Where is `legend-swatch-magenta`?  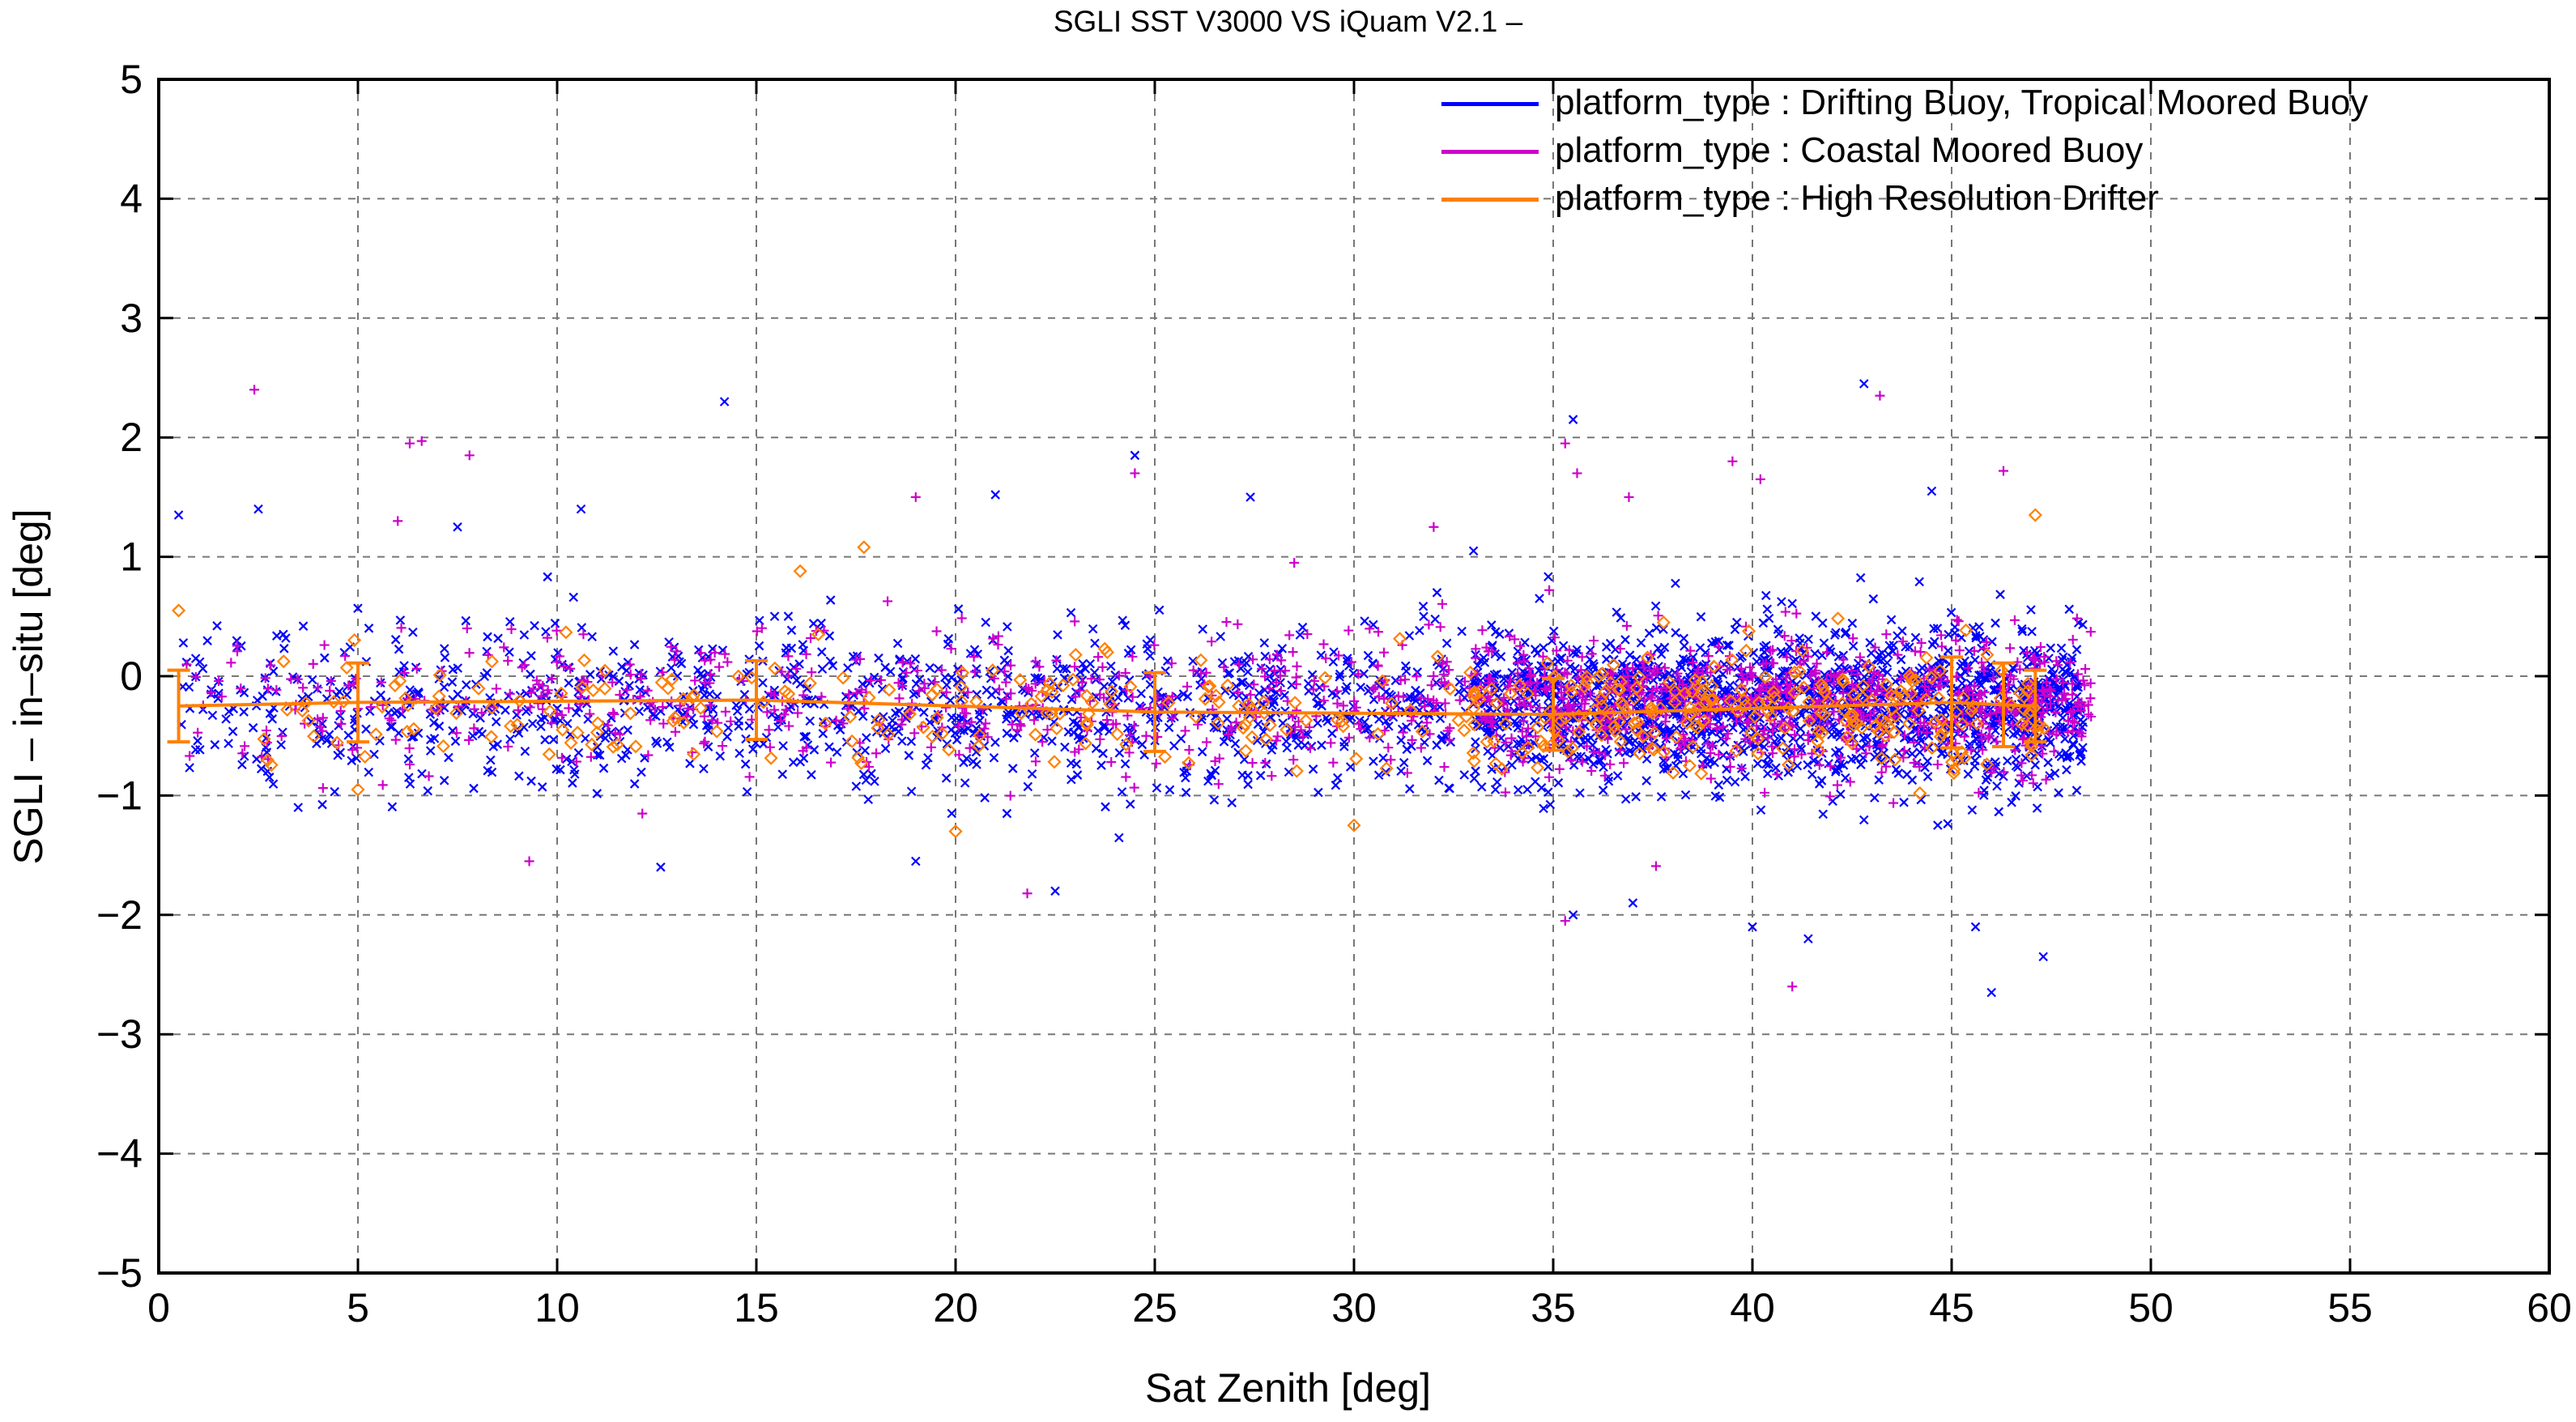
legend-swatch-magenta is located at coordinates (1490, 152).